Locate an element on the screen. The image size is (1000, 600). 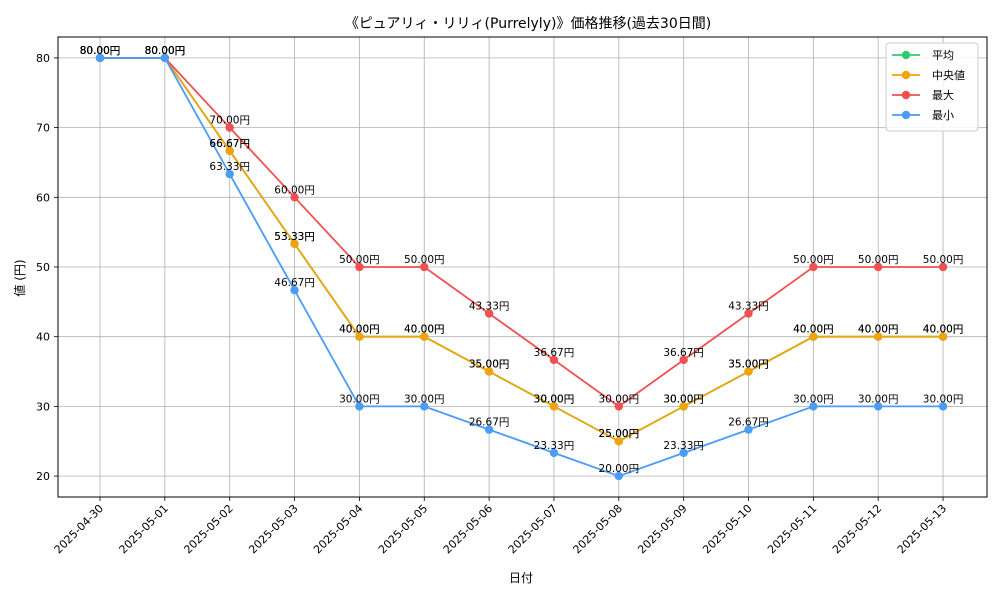
x-tick-label: 2025-05-03 is located at coordinates (273, 529).